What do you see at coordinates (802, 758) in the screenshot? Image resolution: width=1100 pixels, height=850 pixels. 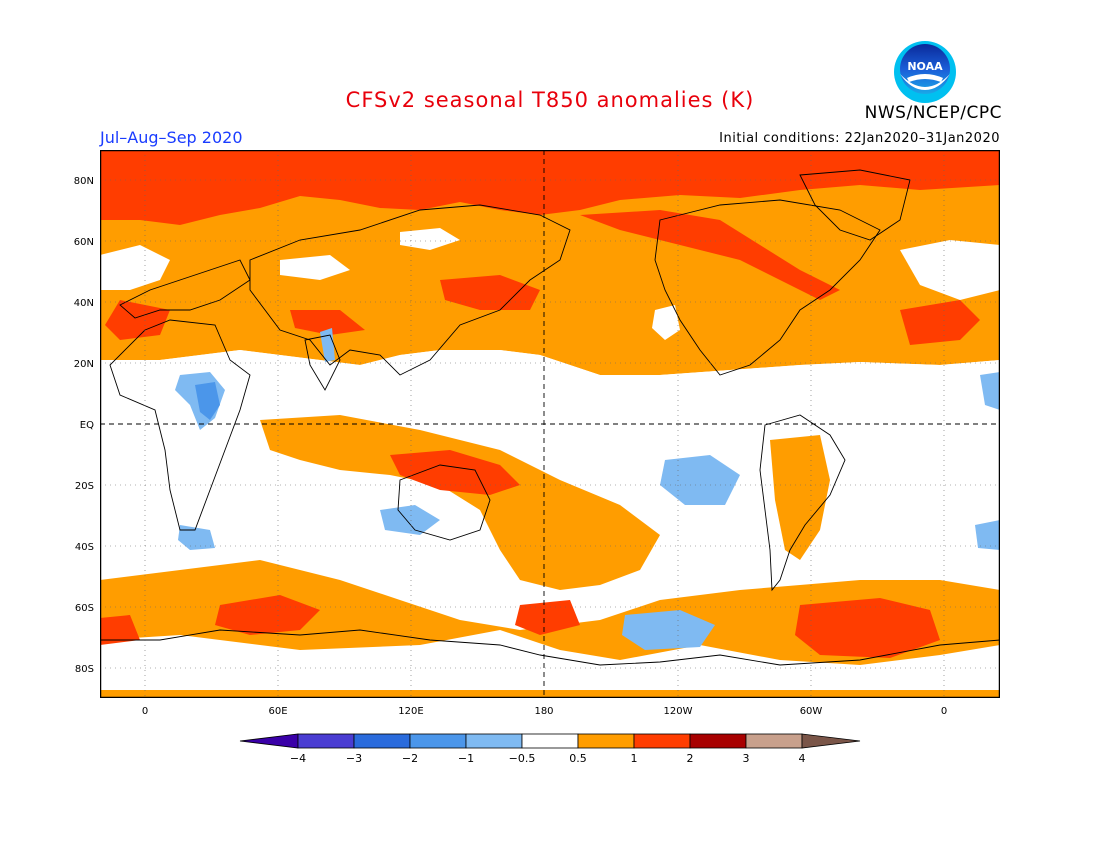 I see `colorbar-label: 4` at bounding box center [802, 758].